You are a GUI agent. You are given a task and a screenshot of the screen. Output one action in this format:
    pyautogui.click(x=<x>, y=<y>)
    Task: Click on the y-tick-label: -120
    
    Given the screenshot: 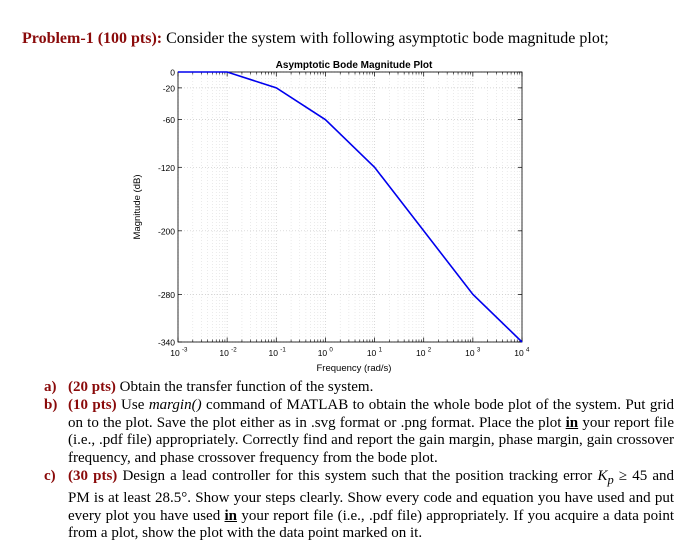 What is the action you would take?
    pyautogui.click(x=166, y=168)
    